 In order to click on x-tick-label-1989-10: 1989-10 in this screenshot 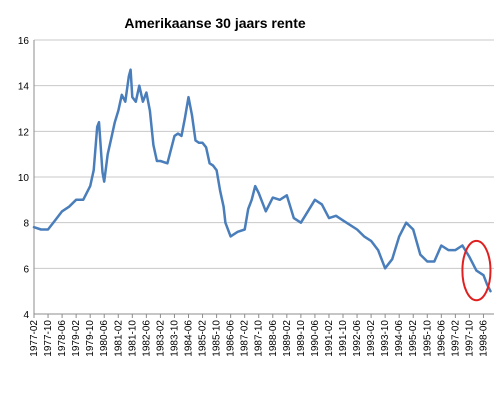, I will do `click(301, 338)`.